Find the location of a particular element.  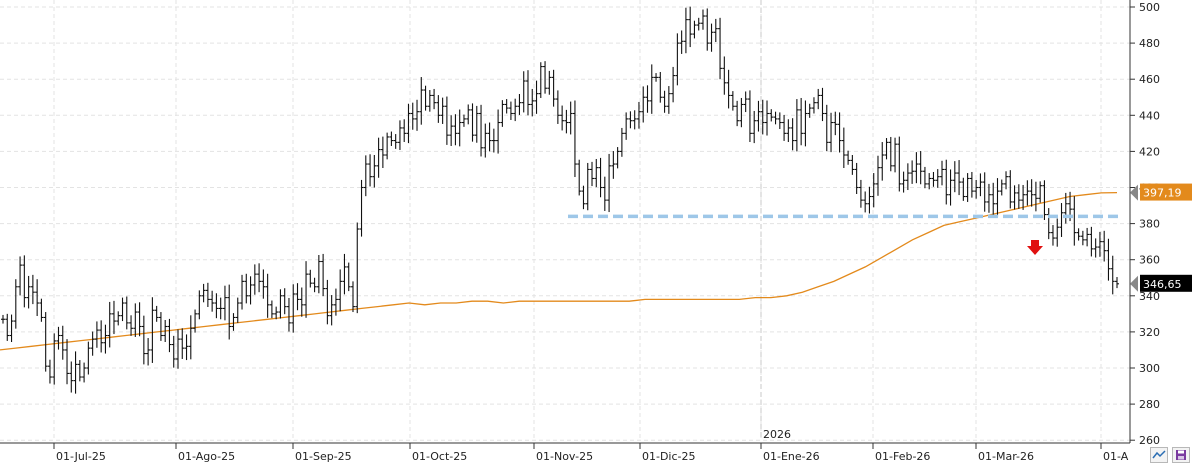

y-tick-label: 500 is located at coordinates (1149, 7).